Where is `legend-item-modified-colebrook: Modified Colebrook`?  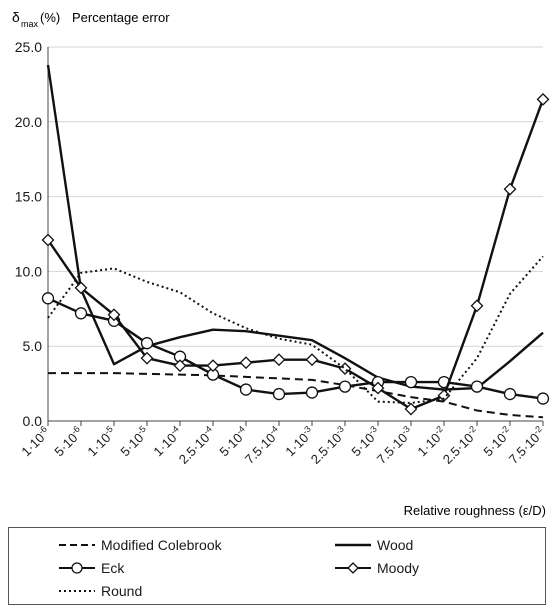 legend-item-modified-colebrook: Modified Colebrook is located at coordinates (140, 545).